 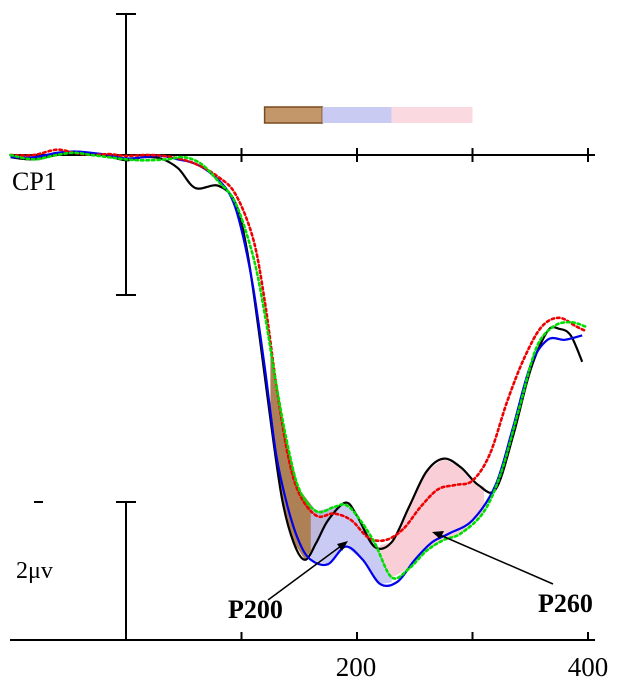 I want to click on annotation-arrows, so click(x=410, y=566).